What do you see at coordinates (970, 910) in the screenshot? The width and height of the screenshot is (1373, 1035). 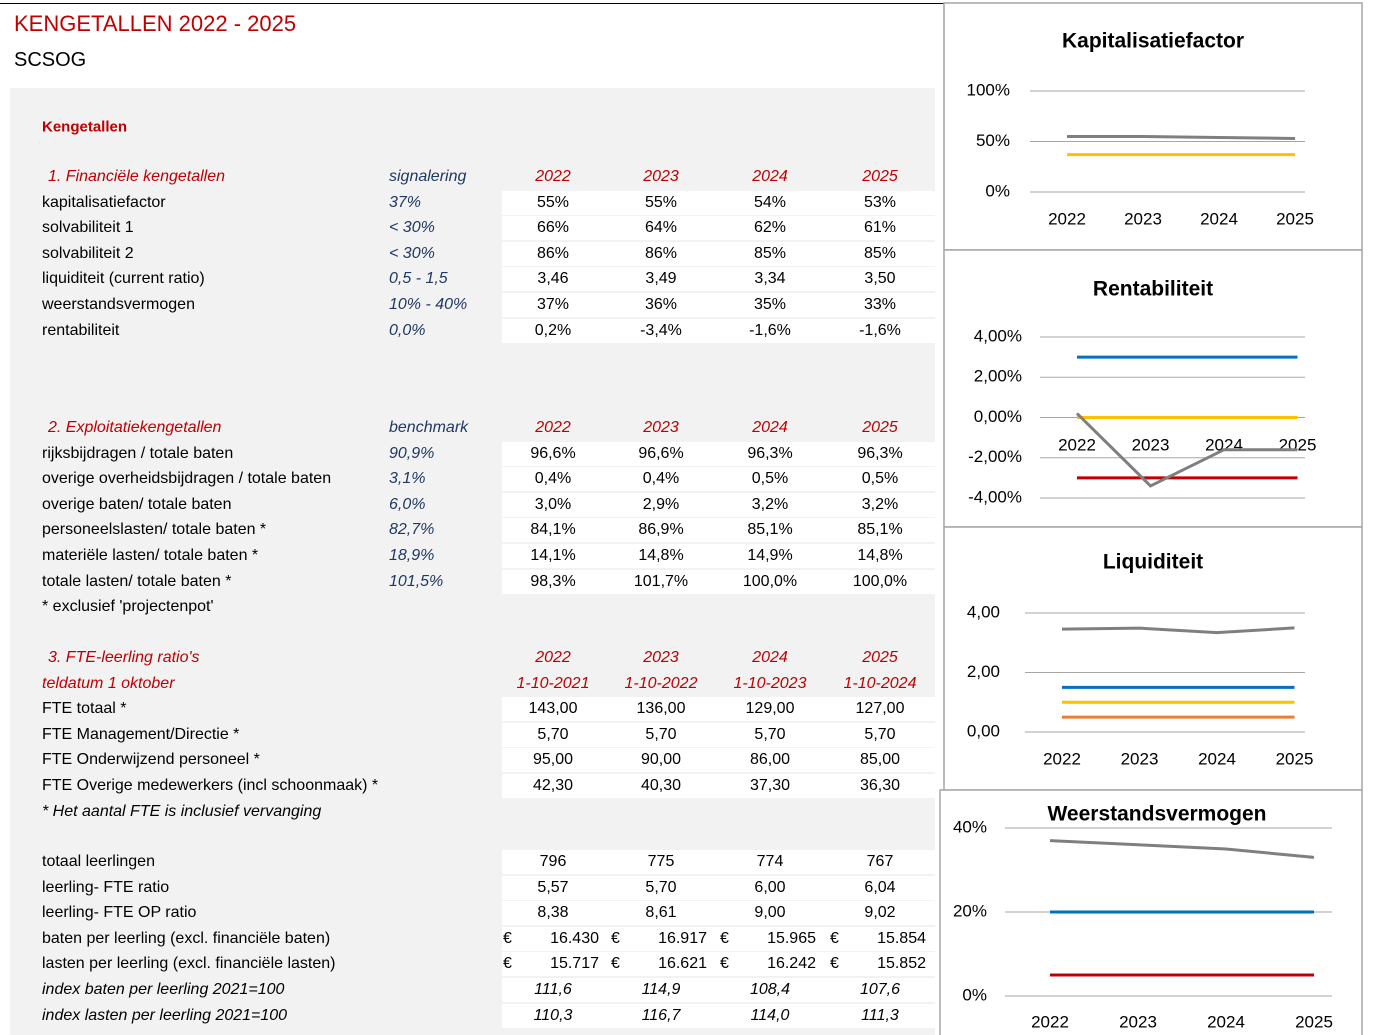 I see `y-tick-label: 20%` at bounding box center [970, 910].